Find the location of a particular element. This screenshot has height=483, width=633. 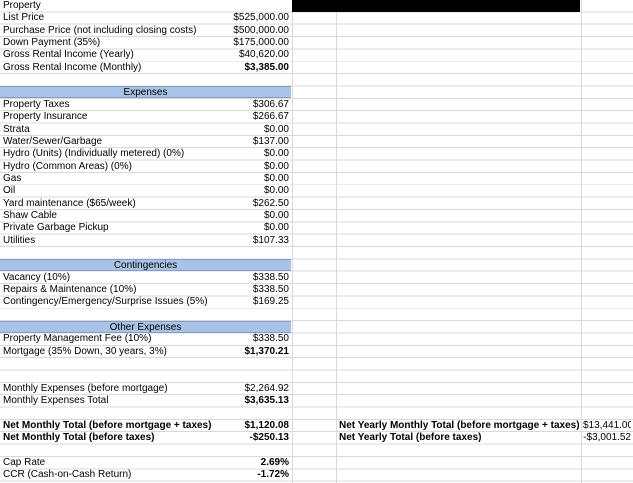

label-cell: Oil is located at coordinates (9, 191).